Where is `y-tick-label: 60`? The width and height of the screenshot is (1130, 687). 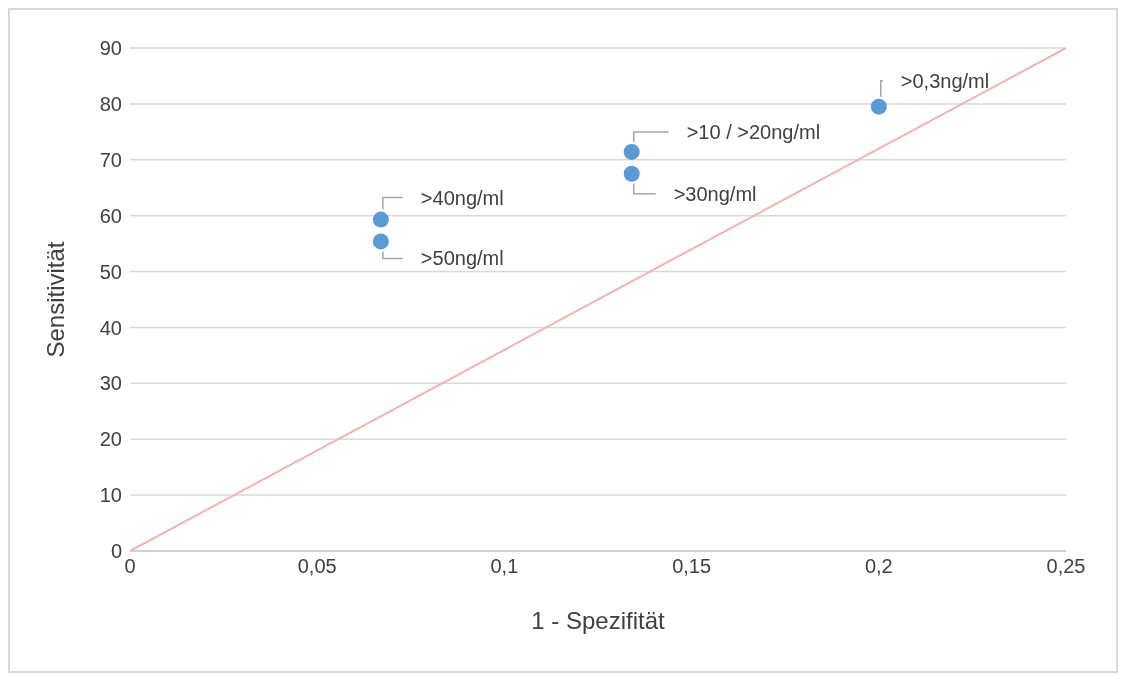
y-tick-label: 60 is located at coordinates (110, 215).